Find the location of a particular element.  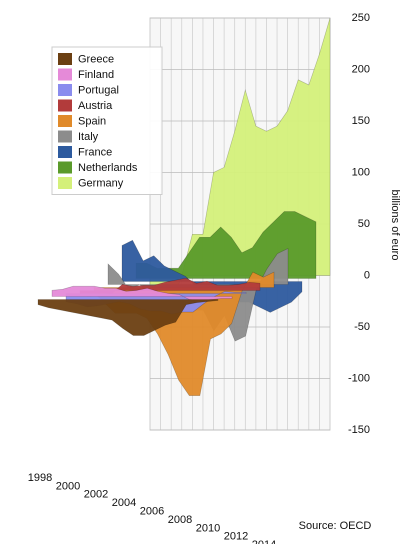

y-axis-title: billions of euro is located at coordinates (395, 225).